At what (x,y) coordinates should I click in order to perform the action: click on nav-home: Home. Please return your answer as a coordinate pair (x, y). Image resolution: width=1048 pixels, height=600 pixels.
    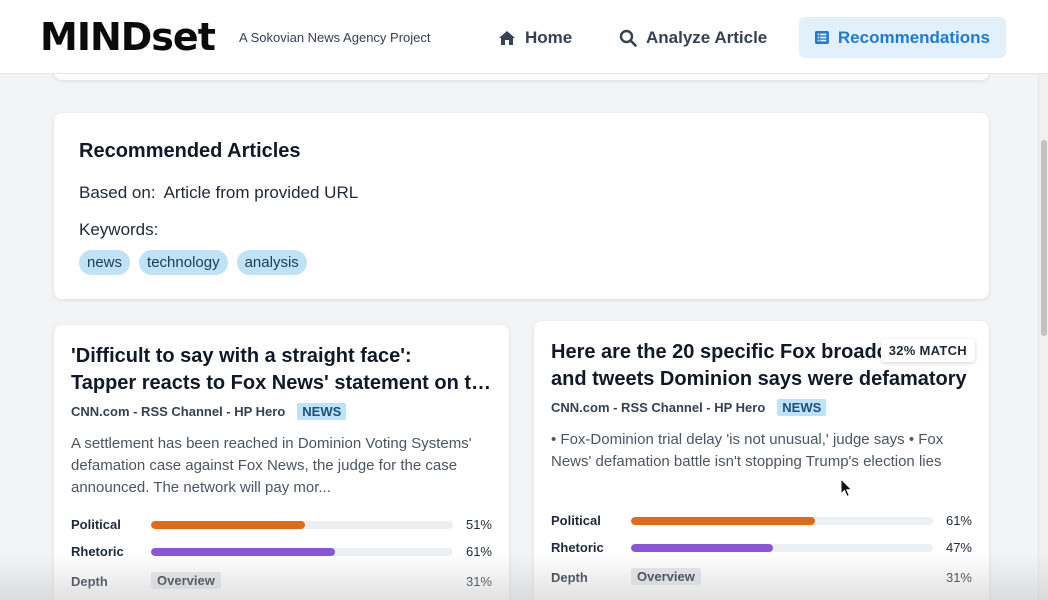
    Looking at the image, I should click on (535, 37).